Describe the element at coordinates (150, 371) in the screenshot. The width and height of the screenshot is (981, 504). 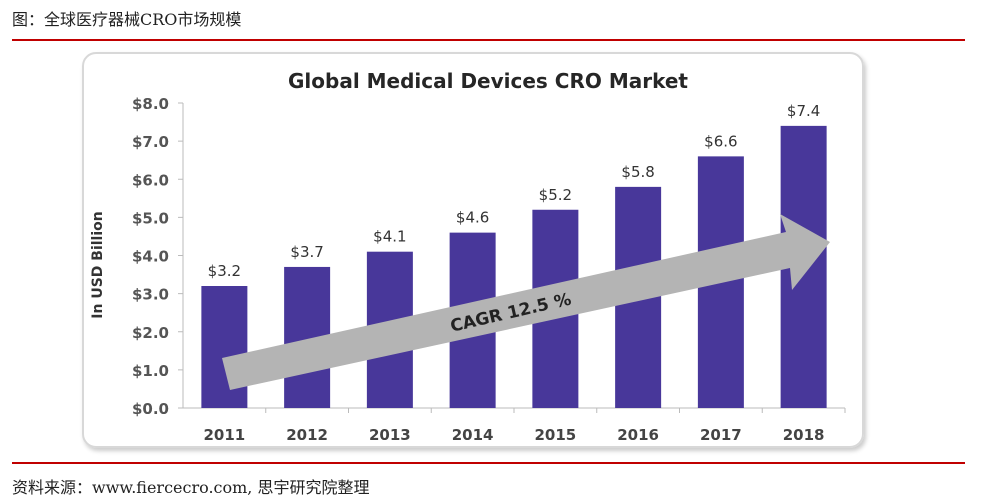
I see `y-tick-label: $1.0` at that location.